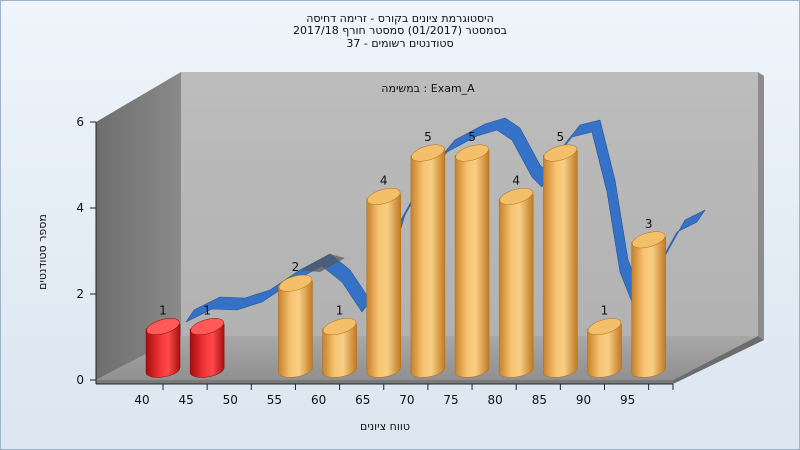  What do you see at coordinates (80, 208) in the screenshot?
I see `y-tick-label: 4` at bounding box center [80, 208].